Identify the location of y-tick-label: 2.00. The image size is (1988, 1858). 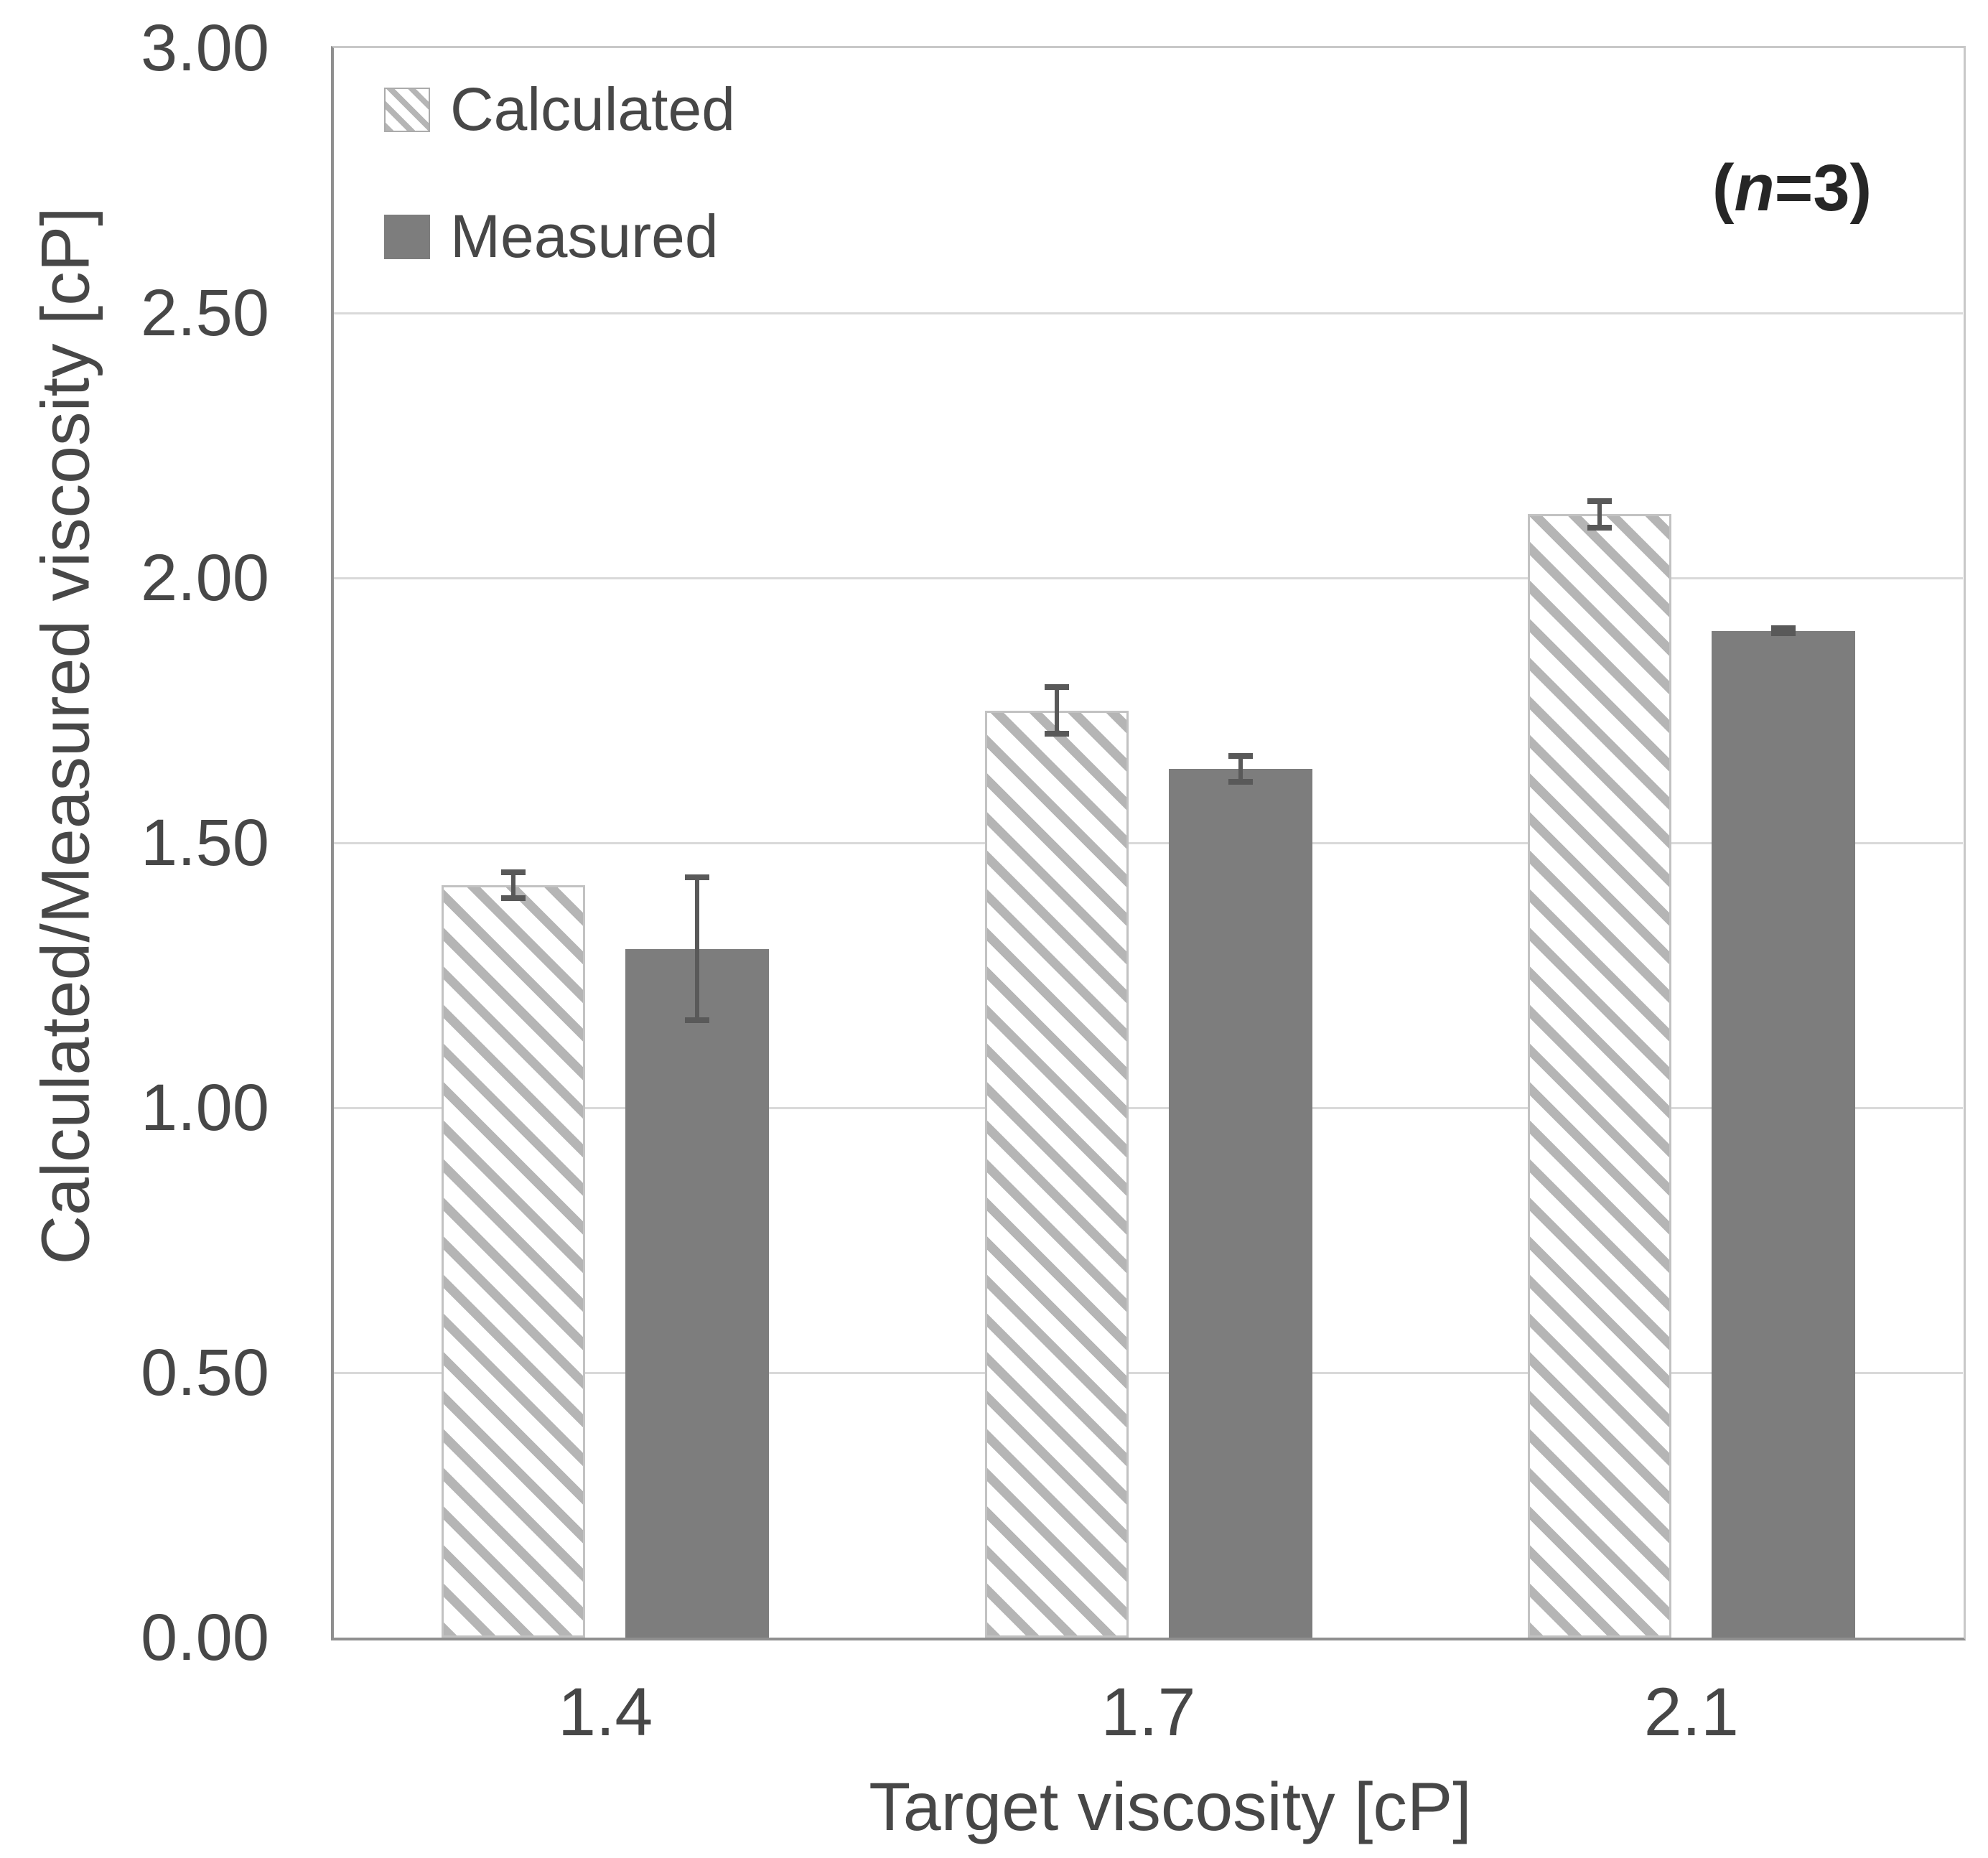
(204, 578).